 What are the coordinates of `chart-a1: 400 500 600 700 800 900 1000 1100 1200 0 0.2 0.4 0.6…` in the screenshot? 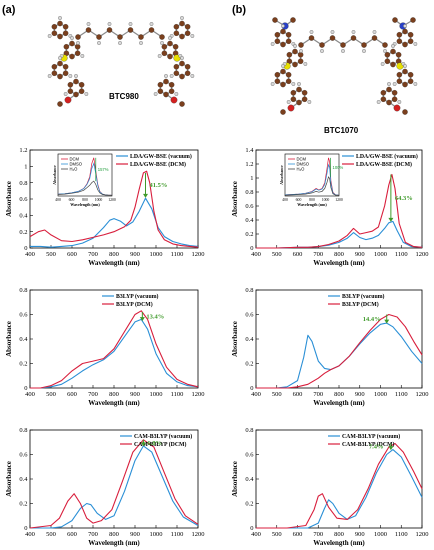 It's located at (105, 207).